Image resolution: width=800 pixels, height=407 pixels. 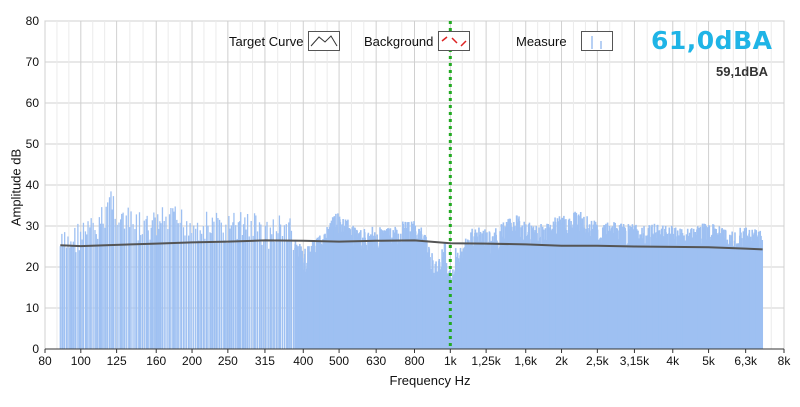 I want to click on legend-background-label: Background, so click(x=399, y=41).